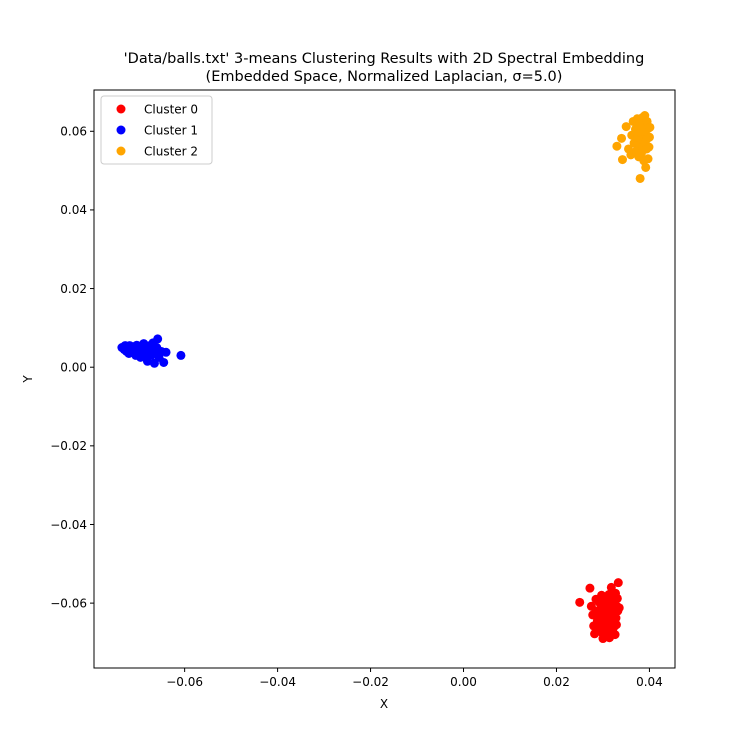 The width and height of the screenshot is (750, 750). I want to click on legend: Cluster 0 Cluster 1 Cluster 2, so click(156, 130).